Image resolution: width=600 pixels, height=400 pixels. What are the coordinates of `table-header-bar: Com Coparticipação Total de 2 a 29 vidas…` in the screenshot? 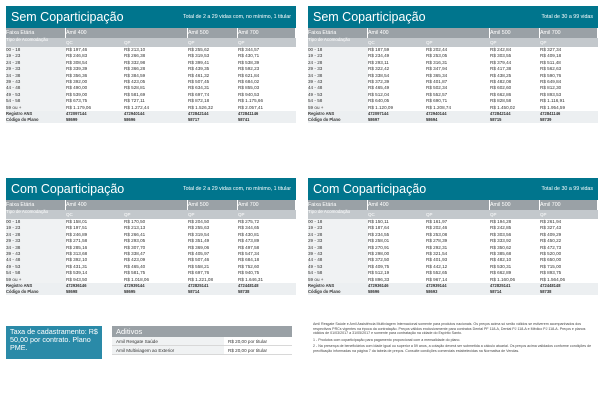 It's located at (151, 189).